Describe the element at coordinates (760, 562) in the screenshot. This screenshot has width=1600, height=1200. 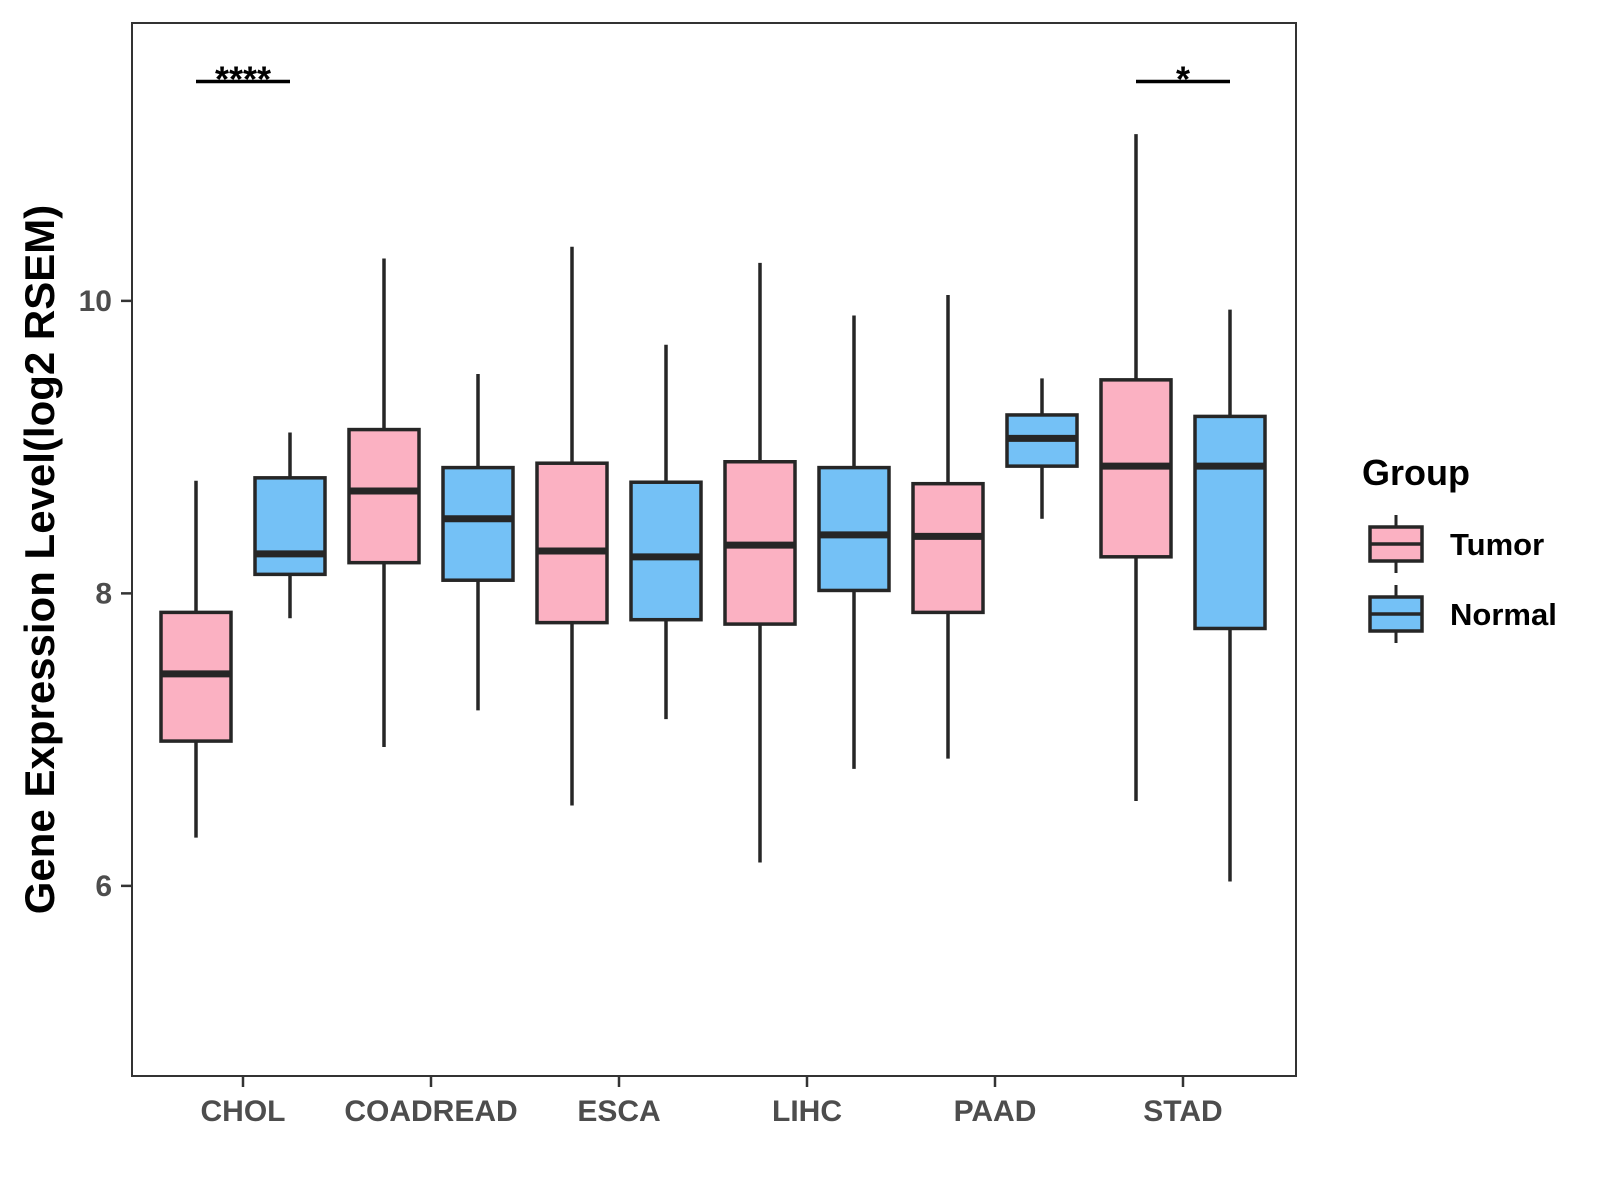
I see `box-lihc-tumor` at that location.